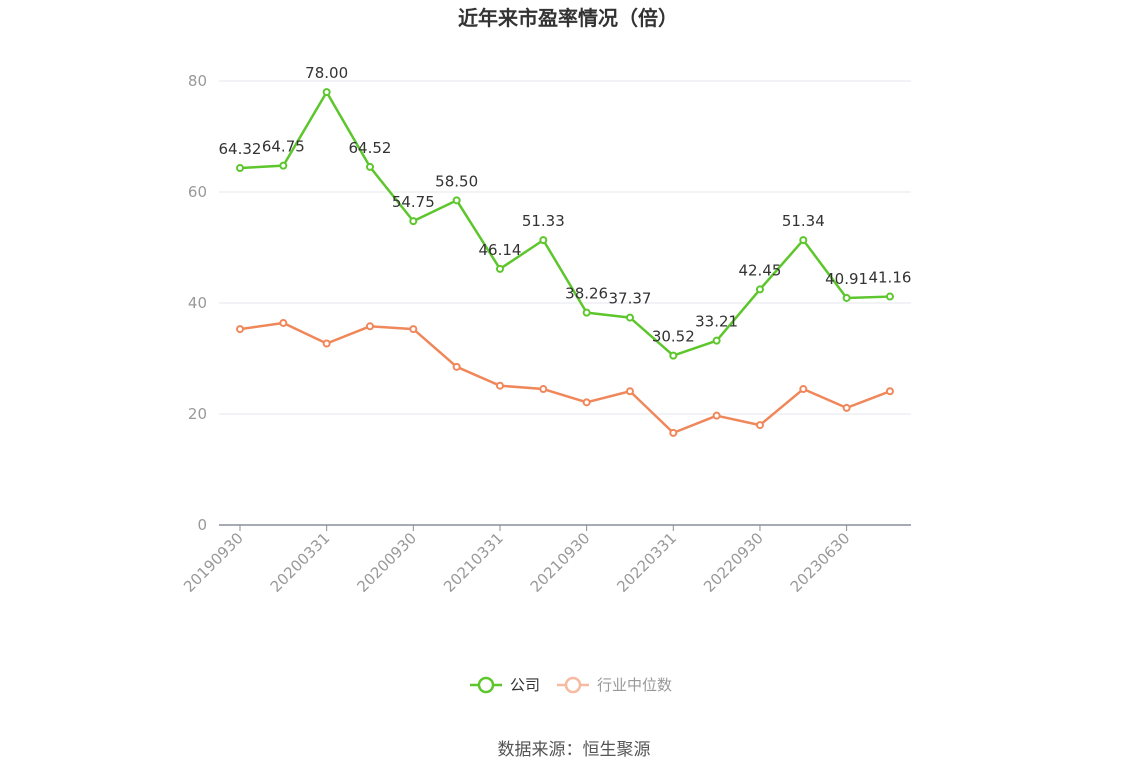 The image size is (1148, 776). What do you see at coordinates (586, 294) in the screenshot?
I see `data-label: 38.26` at bounding box center [586, 294].